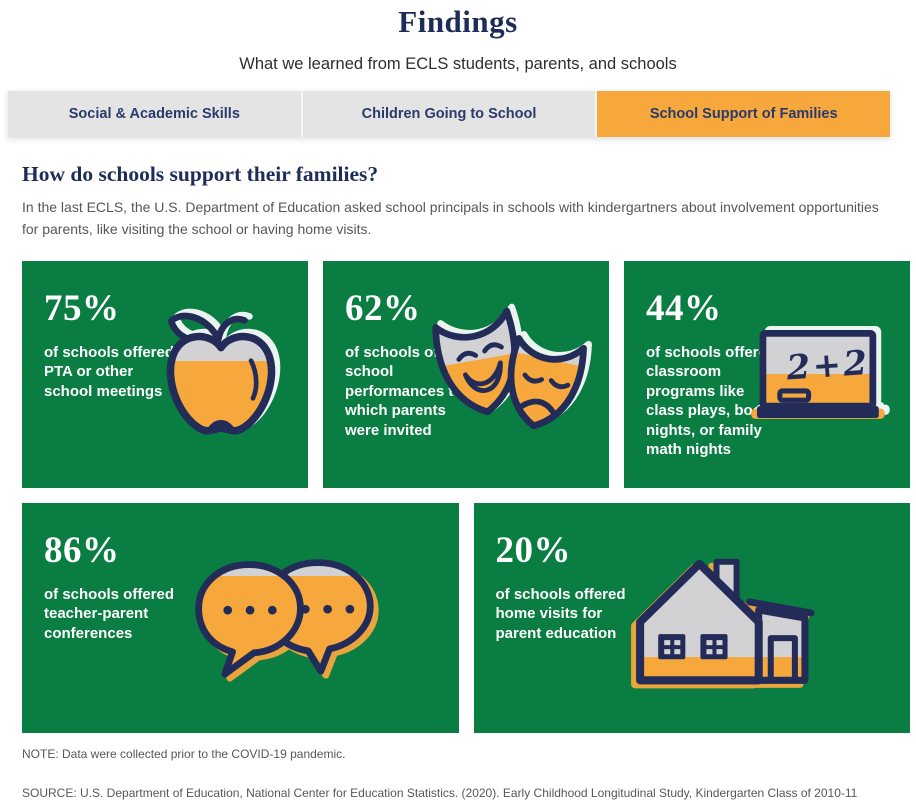 This screenshot has width=916, height=804. Describe the element at coordinates (684, 308) in the screenshot. I see `stat-percentage: 44%` at that location.